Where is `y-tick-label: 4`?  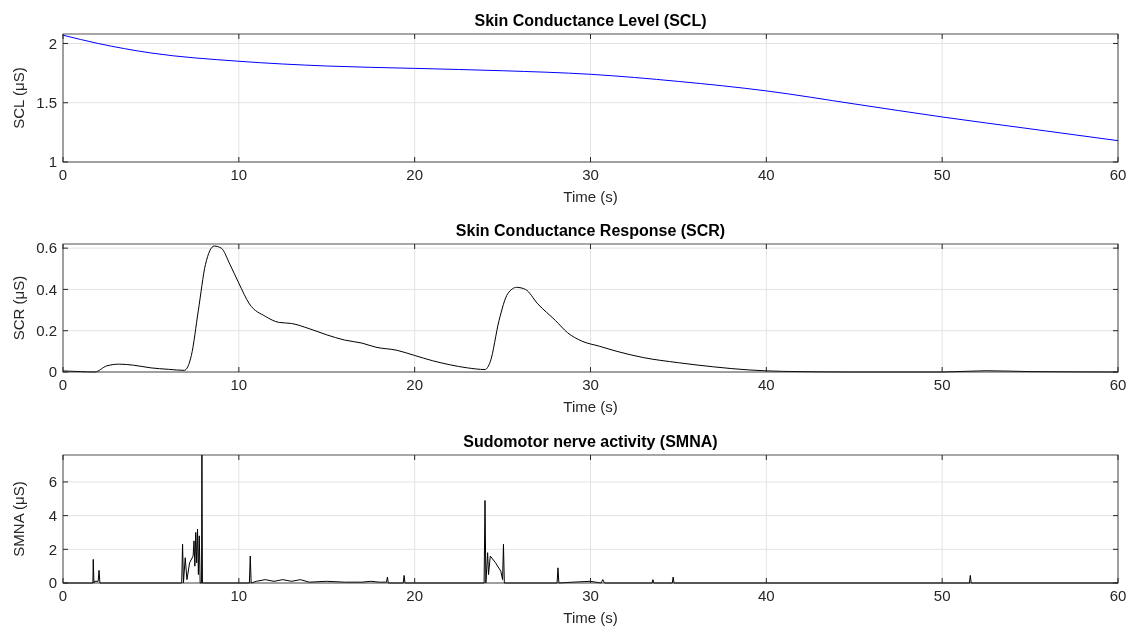 y-tick-label: 4 is located at coordinates (52, 515).